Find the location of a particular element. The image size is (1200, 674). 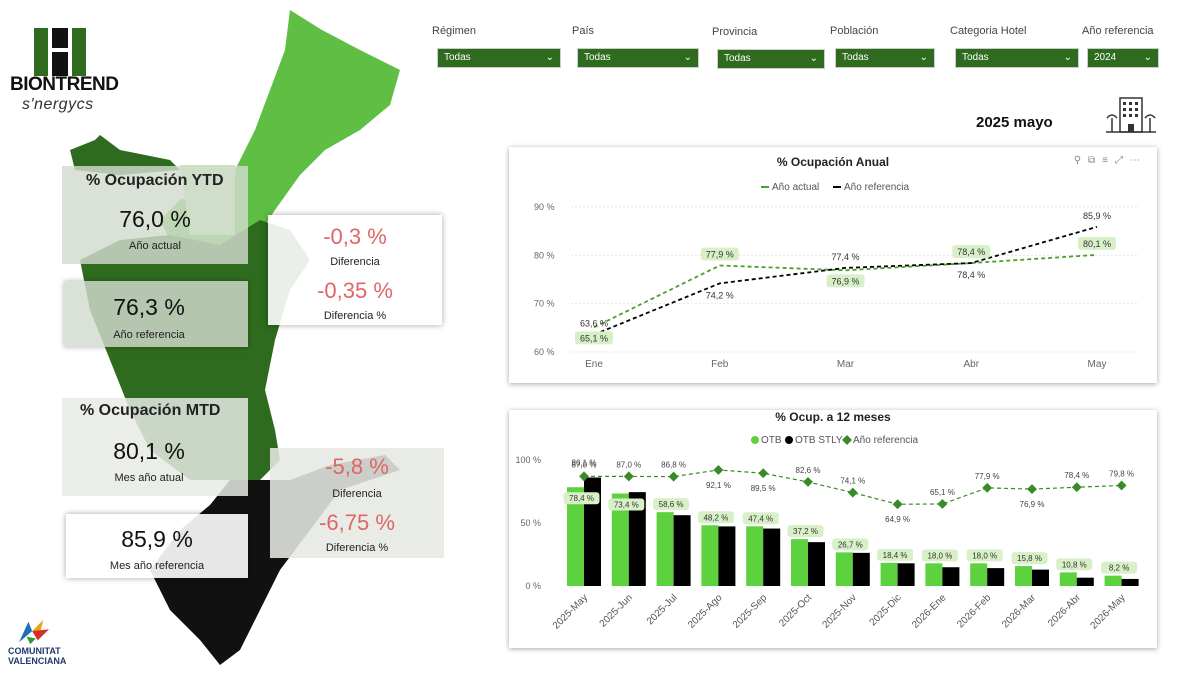

filter-select-0: Todas ⌄ is located at coordinates (499, 58).